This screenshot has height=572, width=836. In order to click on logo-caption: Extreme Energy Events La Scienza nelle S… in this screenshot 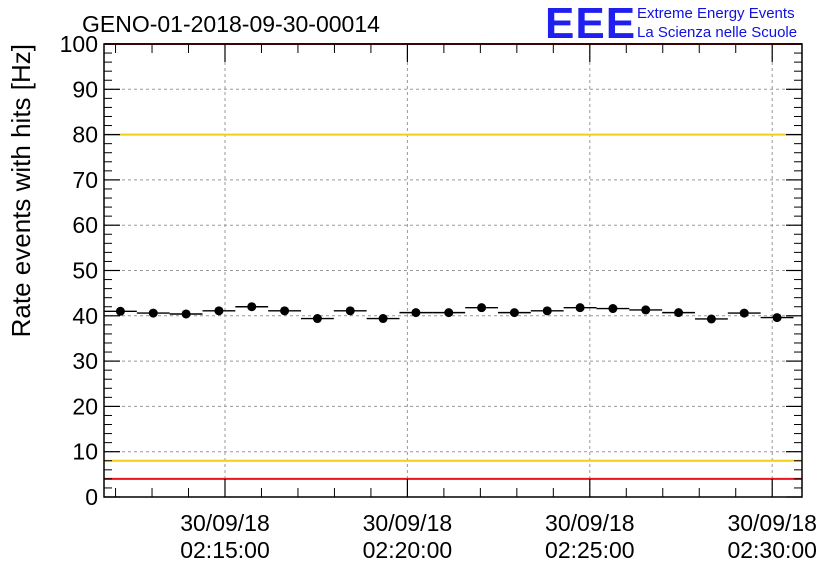, I will do `click(717, 23)`.